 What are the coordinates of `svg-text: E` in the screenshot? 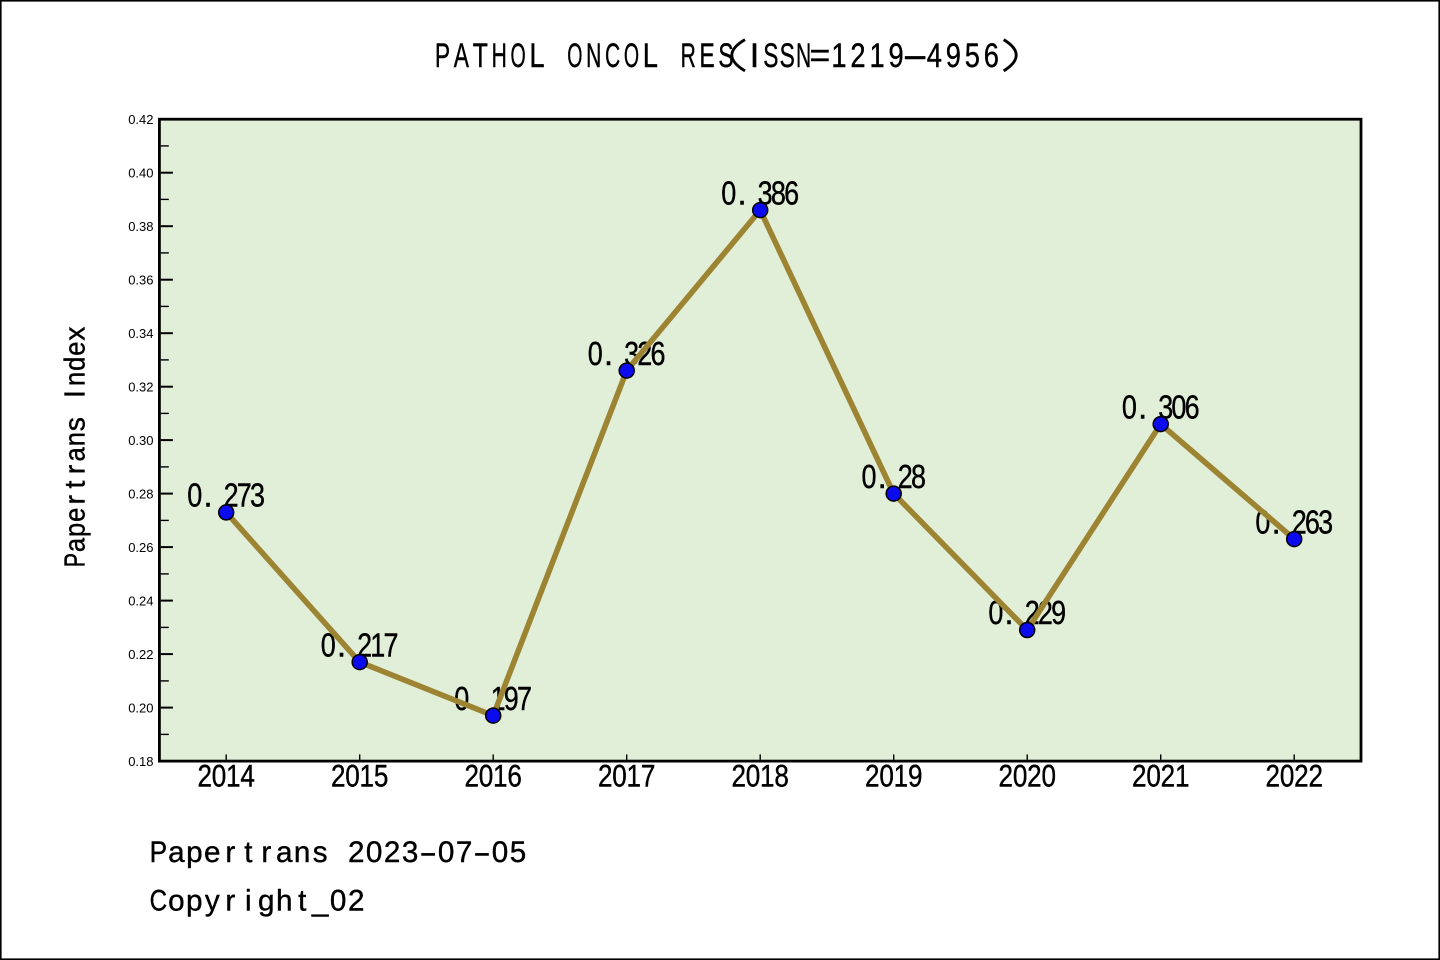 It's located at (707, 56).